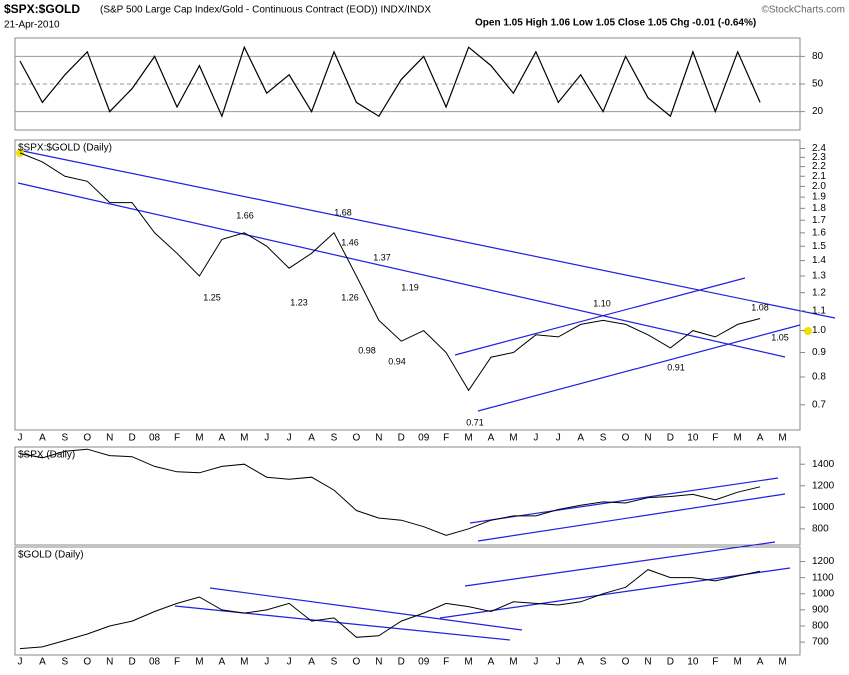 The image size is (849, 675). What do you see at coordinates (820, 610) in the screenshot?
I see `y-tick-label: 900` at bounding box center [820, 610].